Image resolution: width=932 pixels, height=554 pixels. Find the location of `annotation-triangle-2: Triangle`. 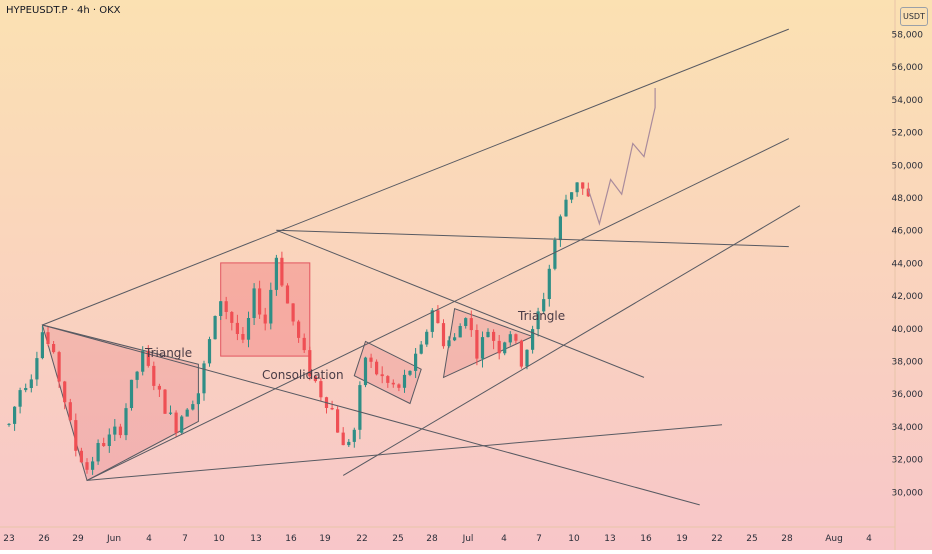

annotation-triangle-2: Triangle is located at coordinates (541, 316).